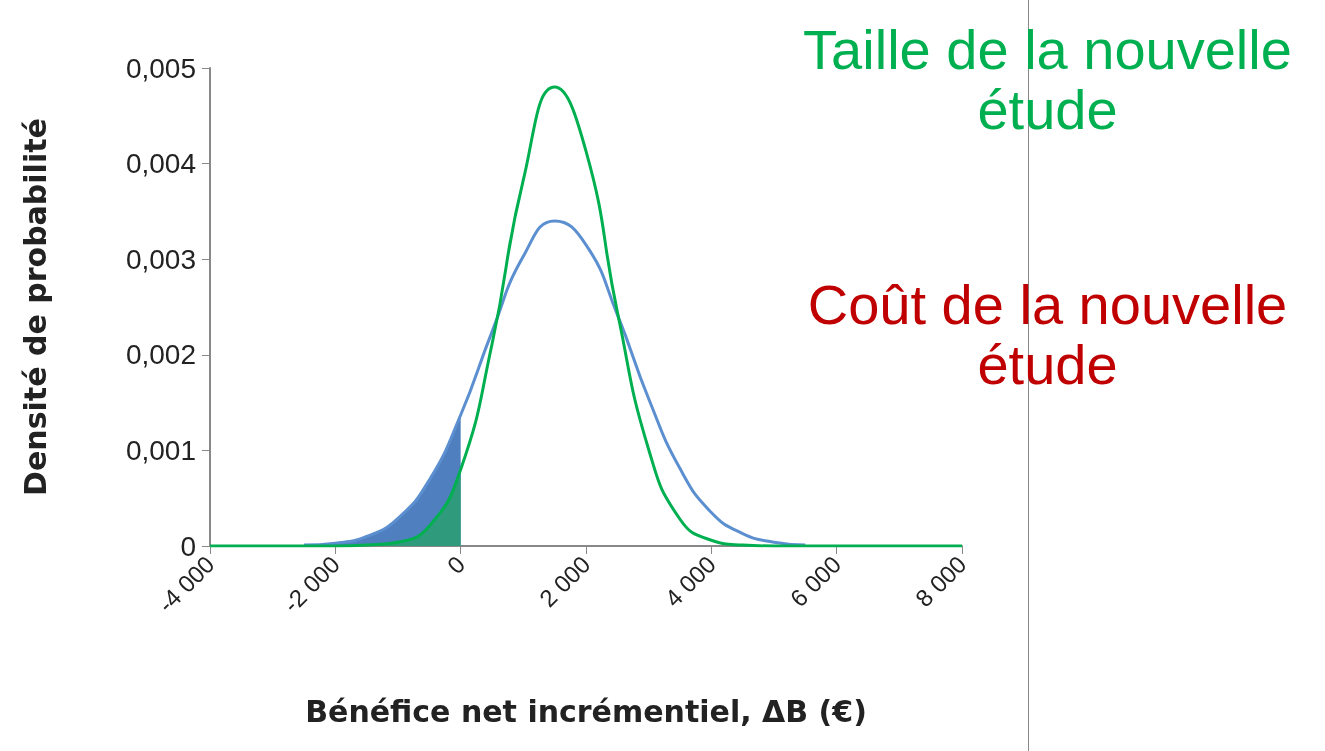  I want to click on annotation: Coût de la nouvelle étude, so click(1047, 334).